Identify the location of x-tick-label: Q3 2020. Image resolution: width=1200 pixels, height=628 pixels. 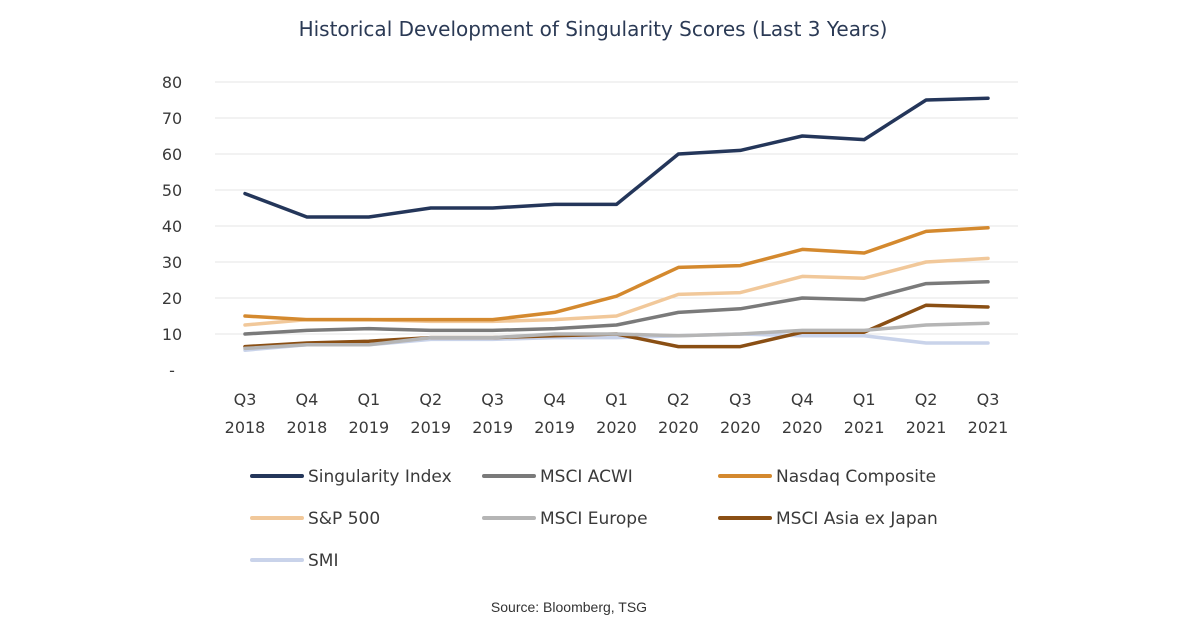
(740, 413).